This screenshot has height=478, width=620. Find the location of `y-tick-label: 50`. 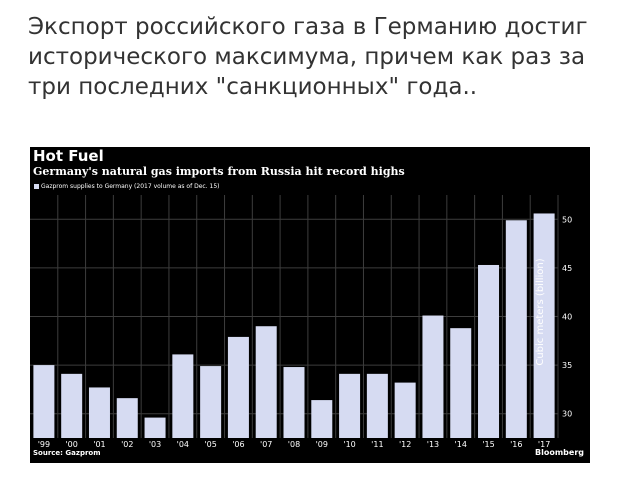

y-tick-label: 50 is located at coordinates (567, 219).